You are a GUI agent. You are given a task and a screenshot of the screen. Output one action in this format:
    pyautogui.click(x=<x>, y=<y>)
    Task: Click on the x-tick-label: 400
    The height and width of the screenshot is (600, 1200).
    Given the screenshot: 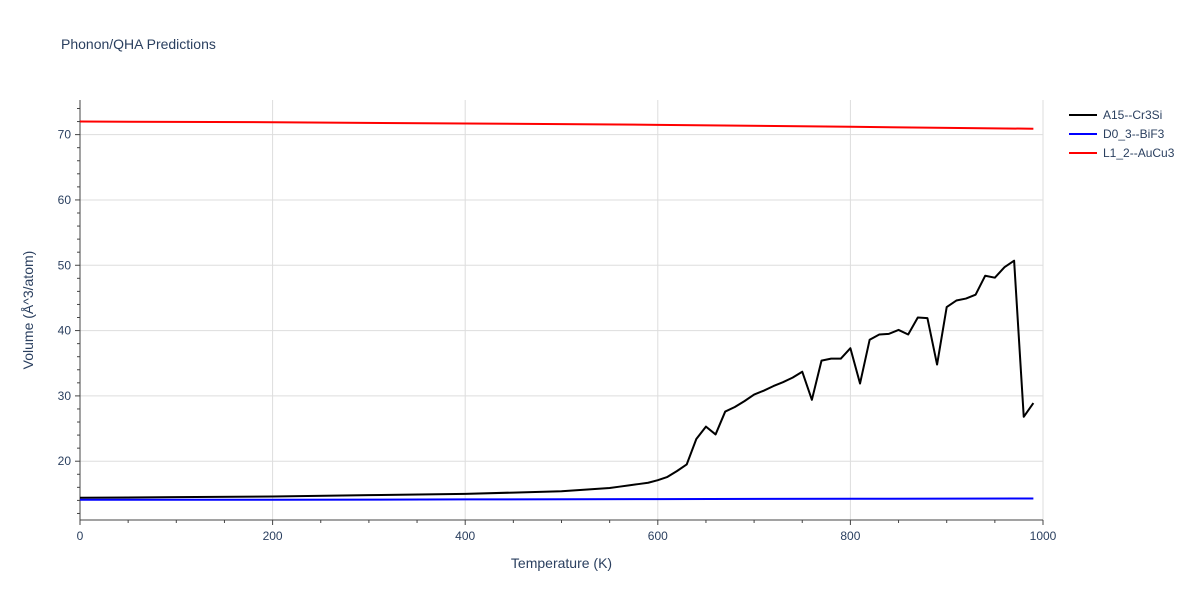 What is the action you would take?
    pyautogui.click(x=465, y=536)
    